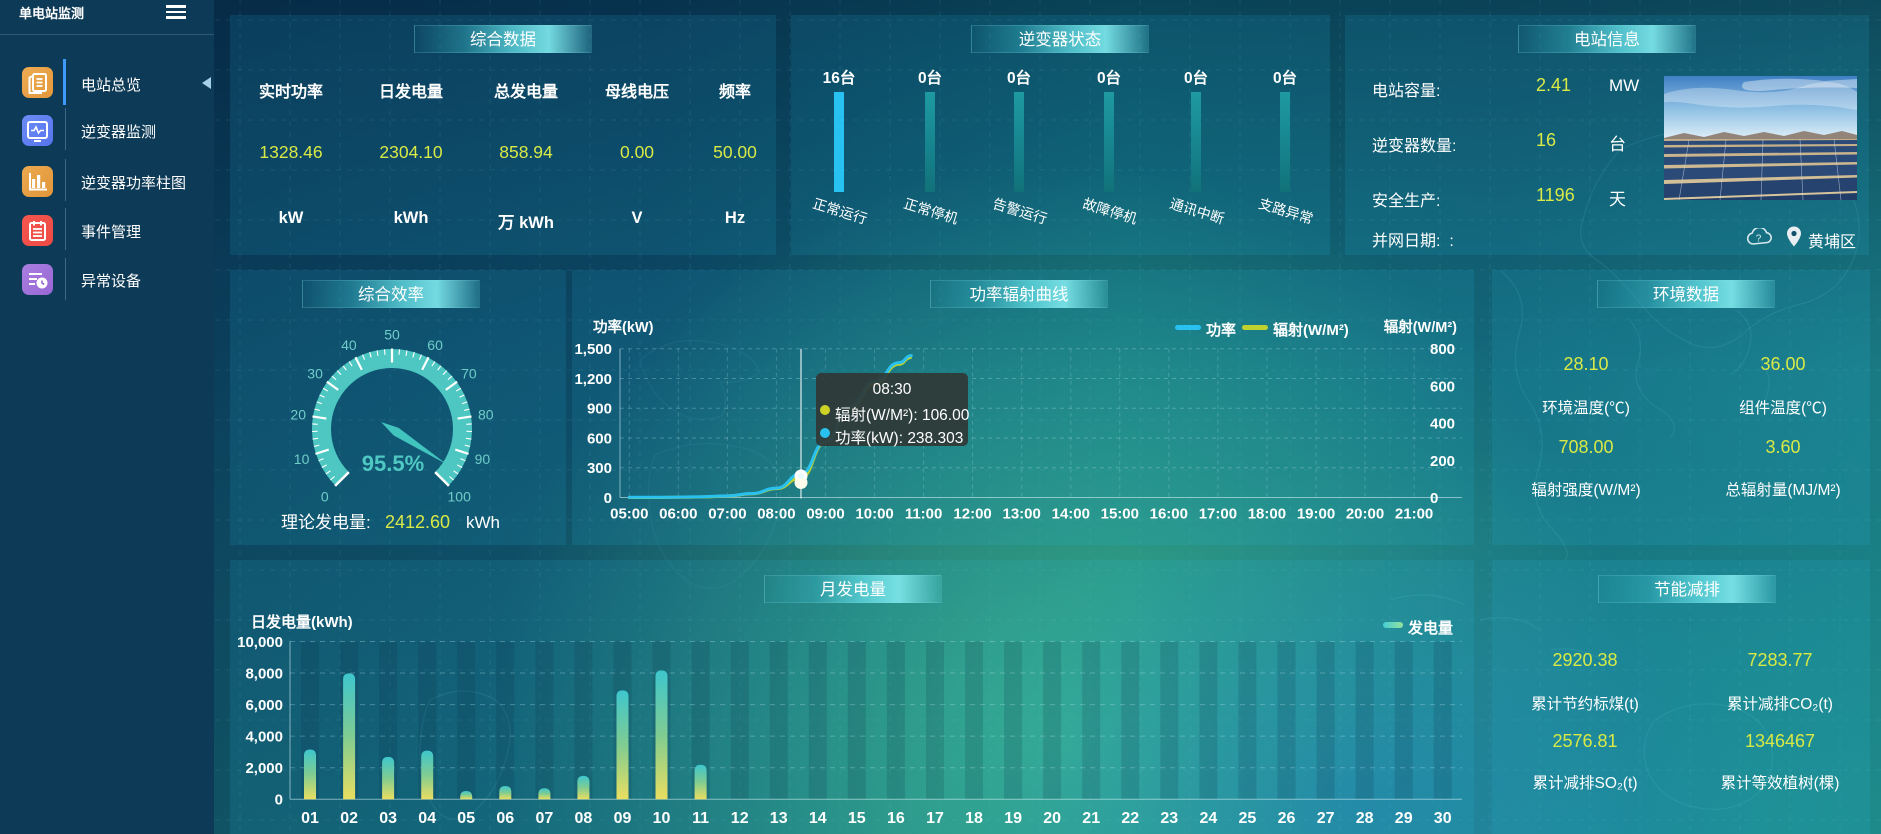  What do you see at coordinates (874, 514) in the screenshot?
I see `svg-text: 10:00` at bounding box center [874, 514].